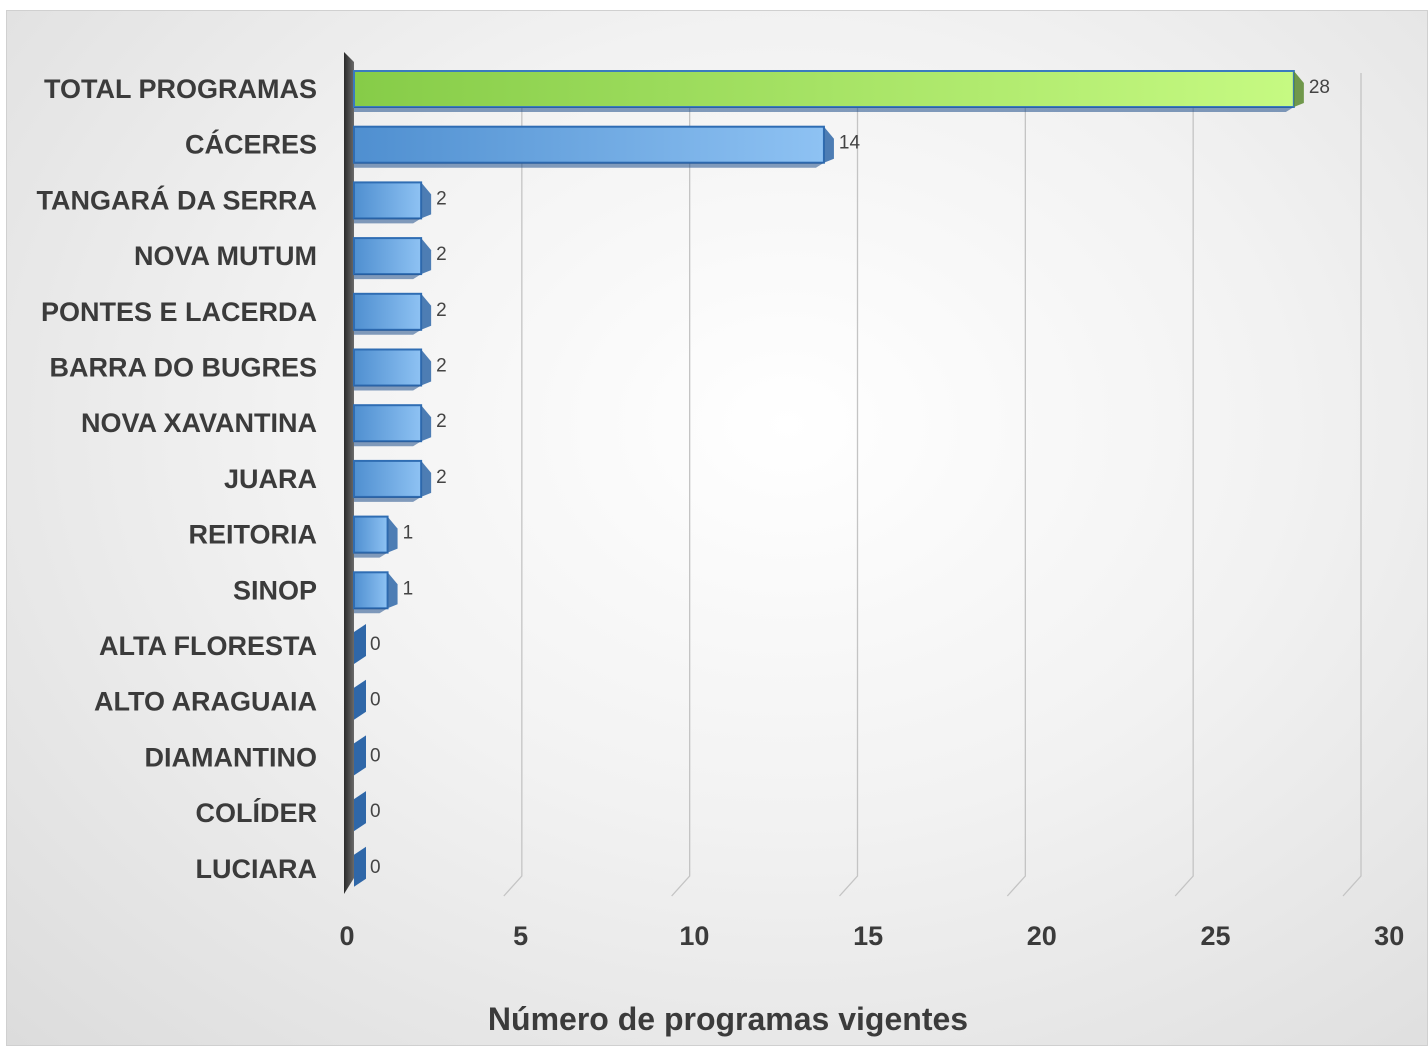  Describe the element at coordinates (177, 199) in the screenshot. I see `category-label: TANGARÁ DA SERRA` at that location.